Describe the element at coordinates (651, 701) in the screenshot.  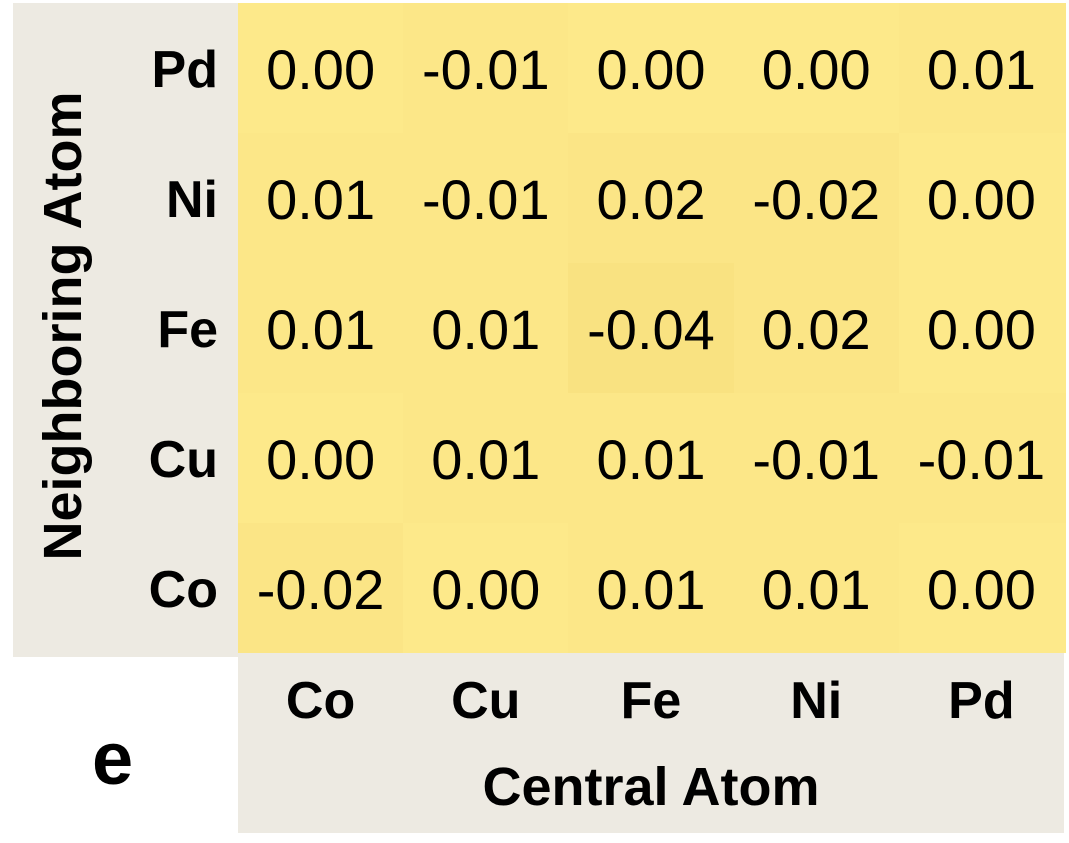
I see `col-label: Fe` at that location.